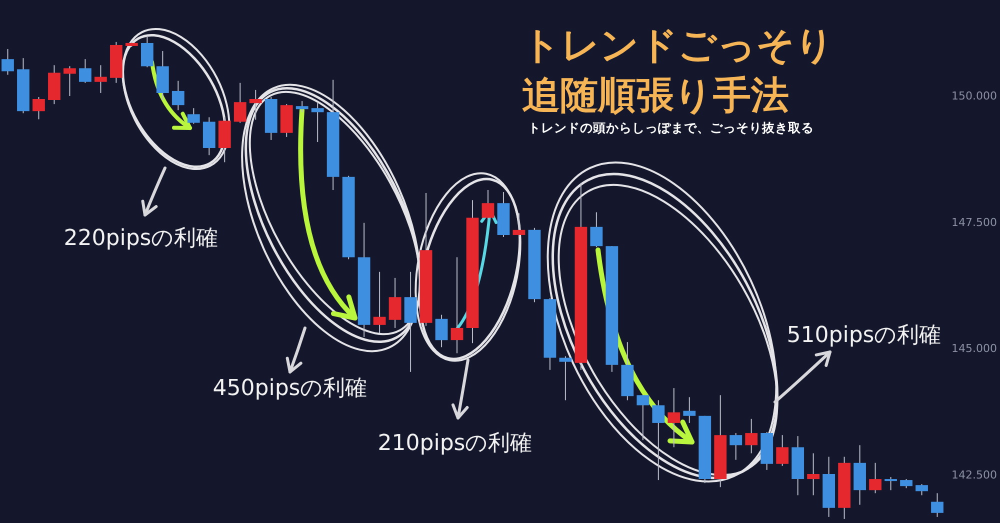  What do you see at coordinates (974, 222) in the screenshot?
I see `y-tick-label: 147.500` at bounding box center [974, 222].